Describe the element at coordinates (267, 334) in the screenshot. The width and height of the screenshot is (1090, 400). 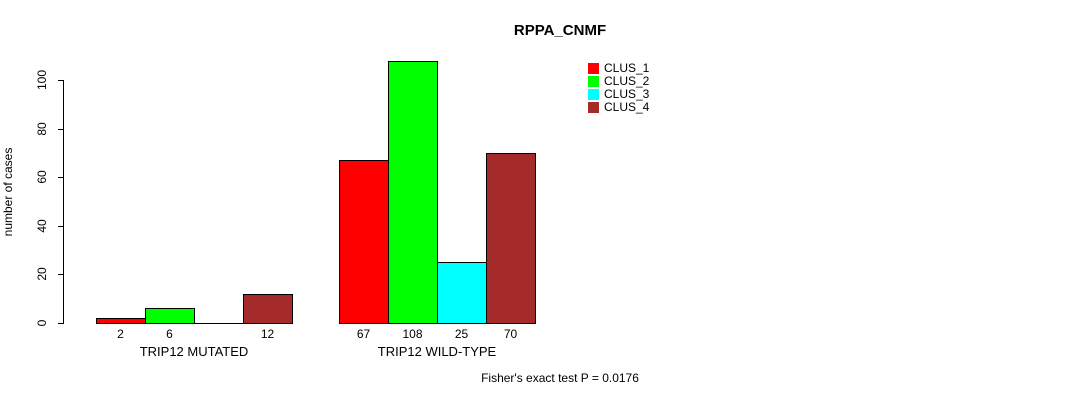
I see `bar-value-label: 12` at that location.